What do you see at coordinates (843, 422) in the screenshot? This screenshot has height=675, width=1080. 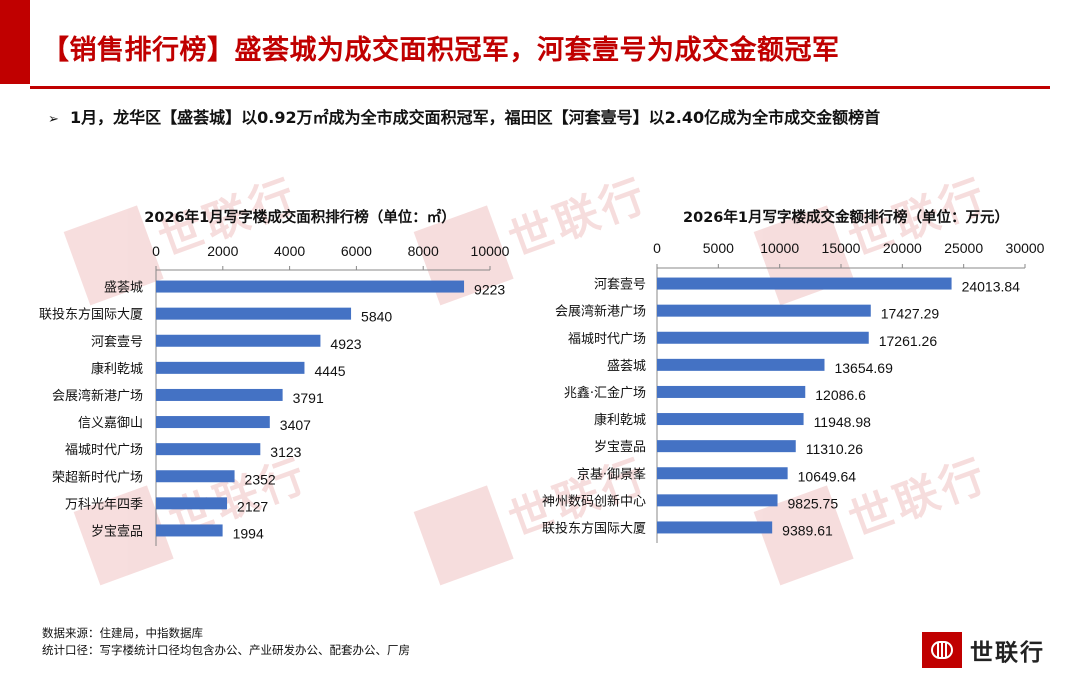 I see `data-label: 11948.98` at bounding box center [843, 422].